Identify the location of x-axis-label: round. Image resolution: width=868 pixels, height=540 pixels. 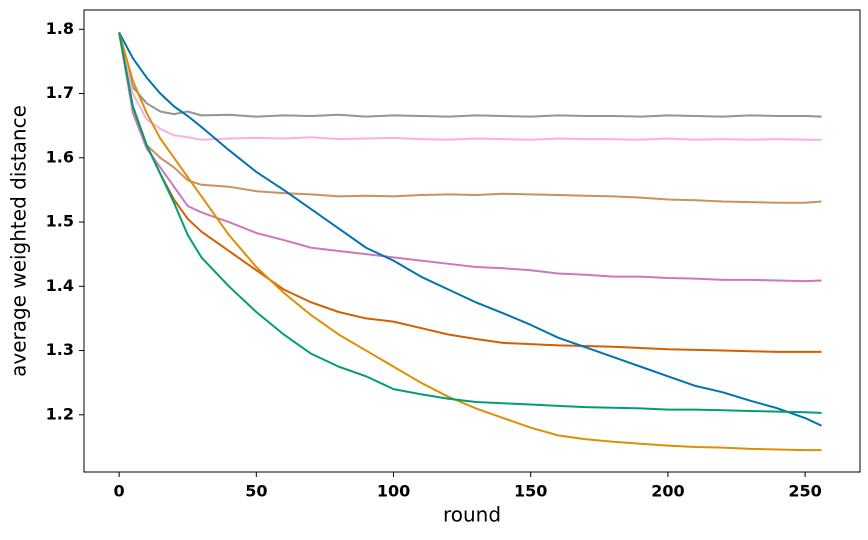
(472, 515).